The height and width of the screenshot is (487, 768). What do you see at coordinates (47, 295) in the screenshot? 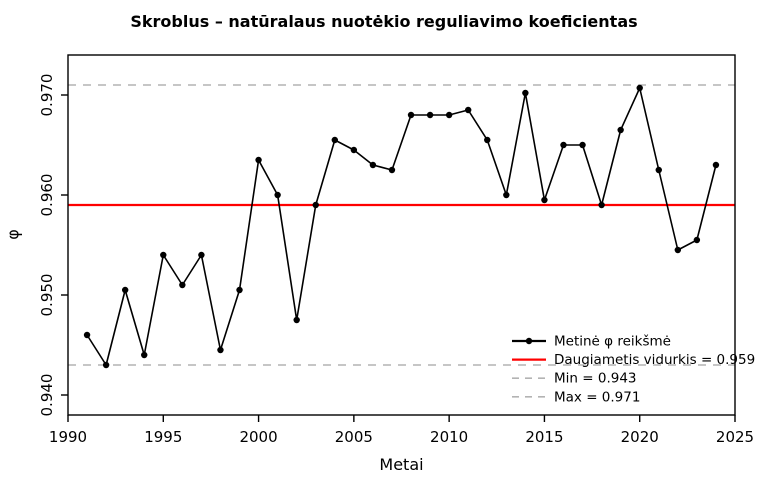
I see `y-tick-label: 0.950` at bounding box center [47, 295].